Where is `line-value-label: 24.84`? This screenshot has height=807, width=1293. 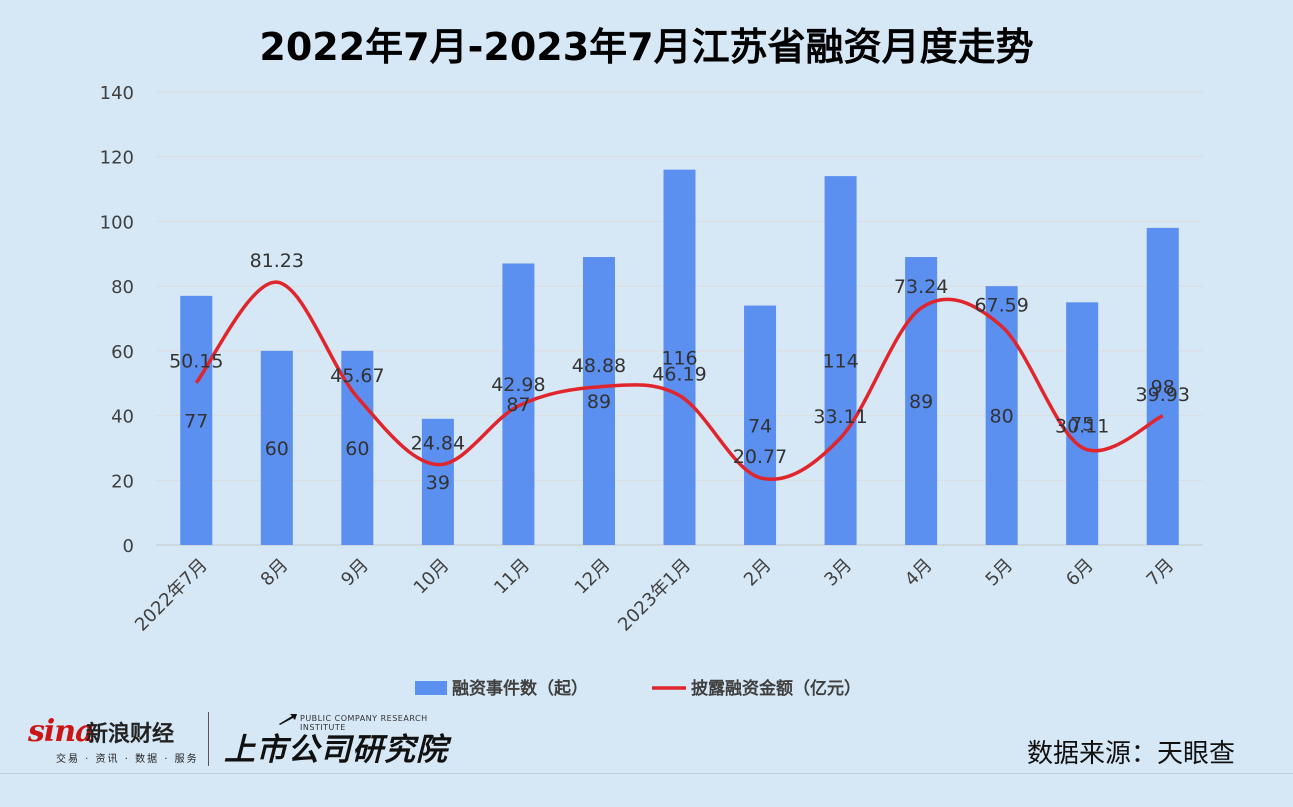 line-value-label: 24.84 is located at coordinates (438, 444).